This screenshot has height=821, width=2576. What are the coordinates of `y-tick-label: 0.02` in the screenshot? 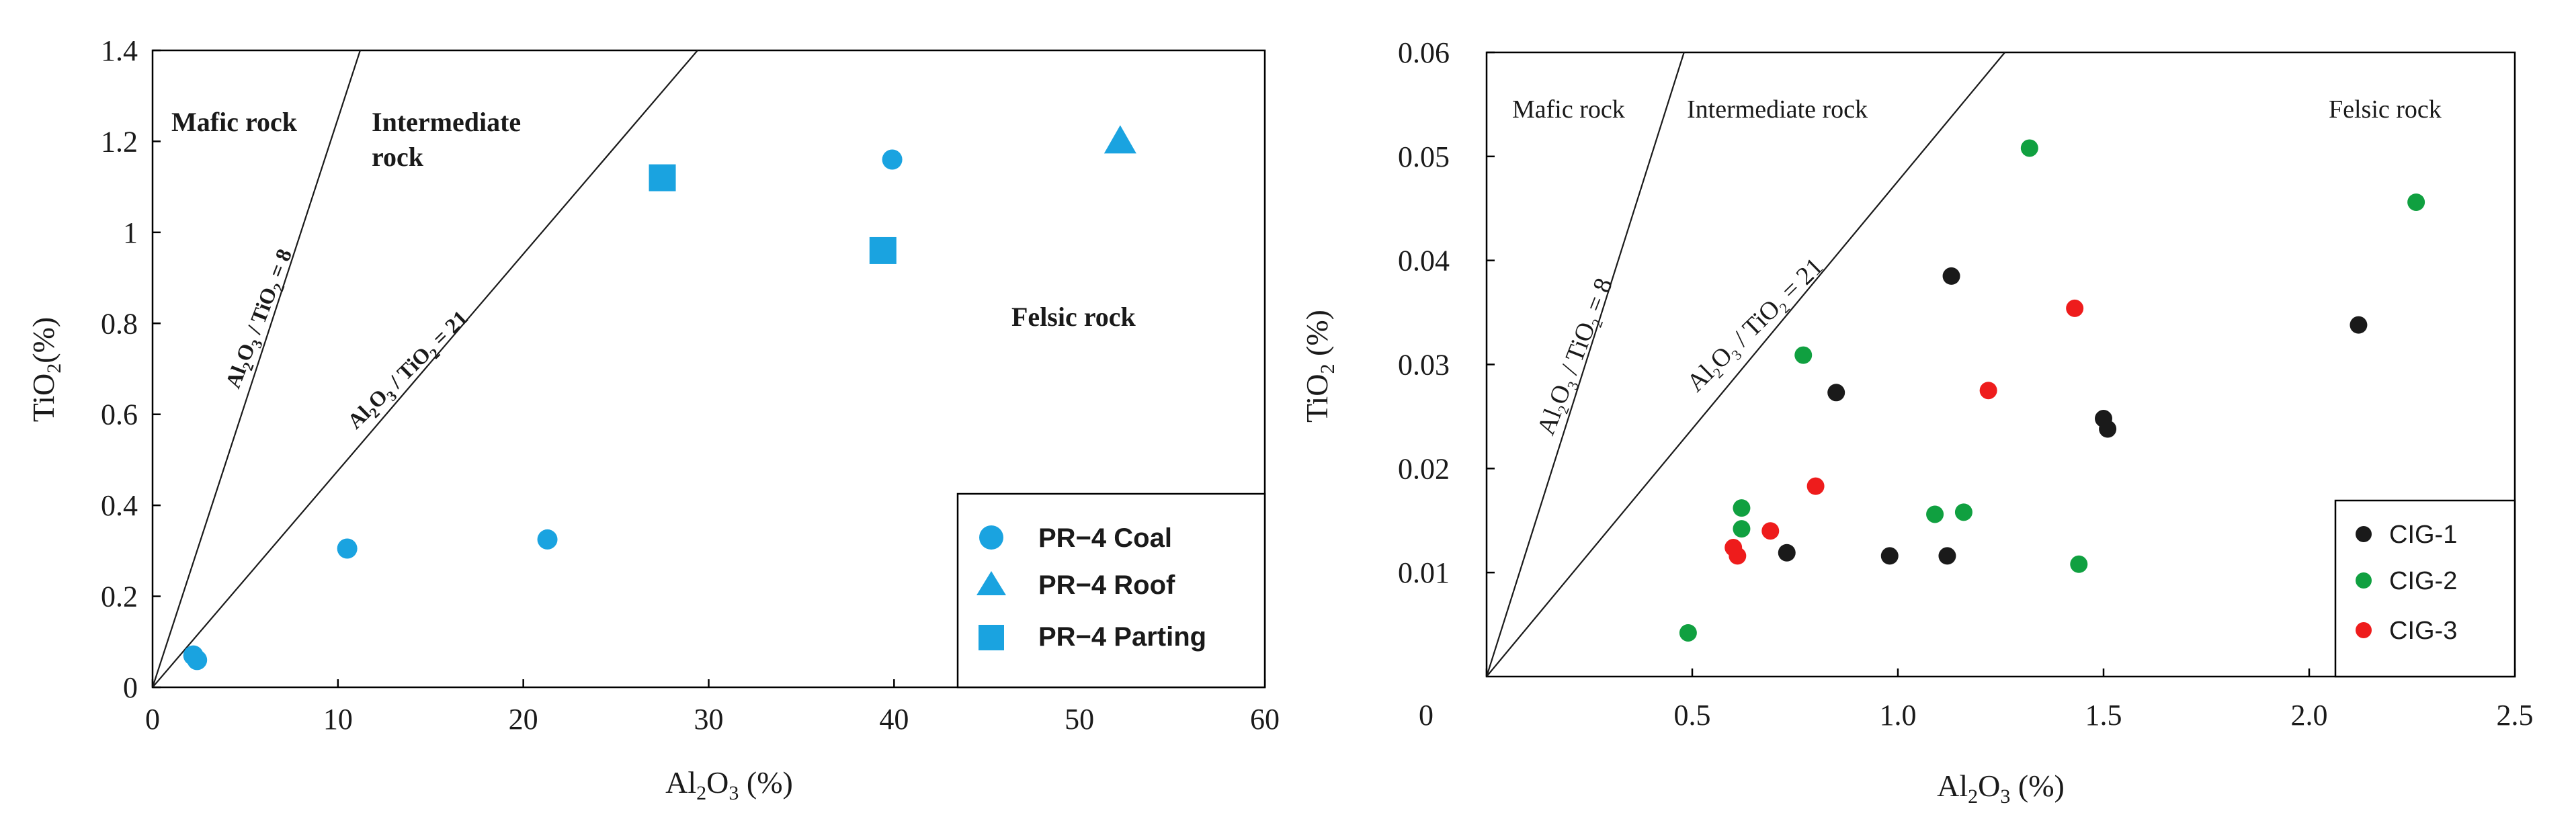 It's located at (1424, 468).